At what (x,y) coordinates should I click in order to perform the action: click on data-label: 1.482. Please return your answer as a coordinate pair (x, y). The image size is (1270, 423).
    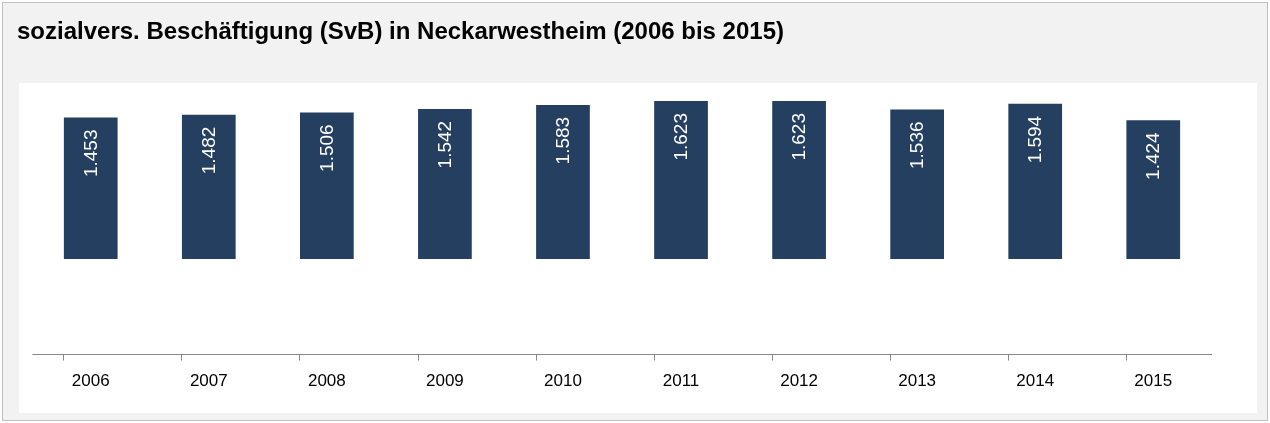
    Looking at the image, I should click on (208, 150).